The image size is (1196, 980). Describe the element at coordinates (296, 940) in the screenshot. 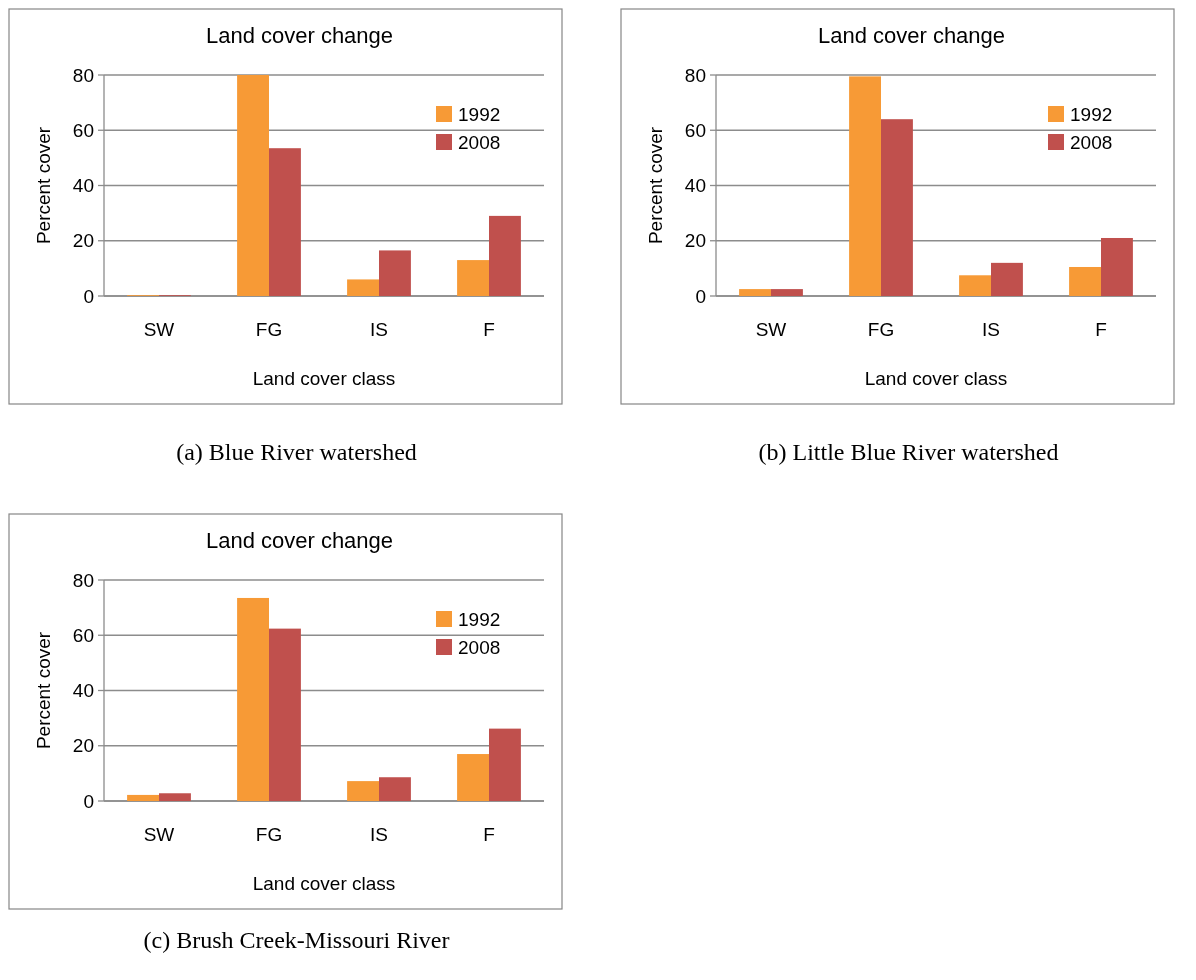

I see `text: (c) Brush Creek-Missouri River` at that location.